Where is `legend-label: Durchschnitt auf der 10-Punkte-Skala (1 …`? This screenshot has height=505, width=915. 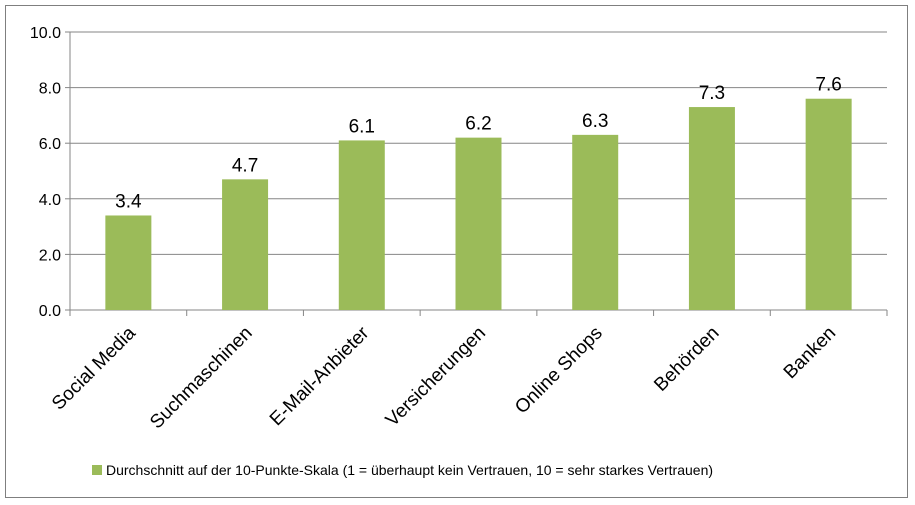
legend-label: Durchschnitt auf der 10-Punkte-Skala (1 … is located at coordinates (409, 470).